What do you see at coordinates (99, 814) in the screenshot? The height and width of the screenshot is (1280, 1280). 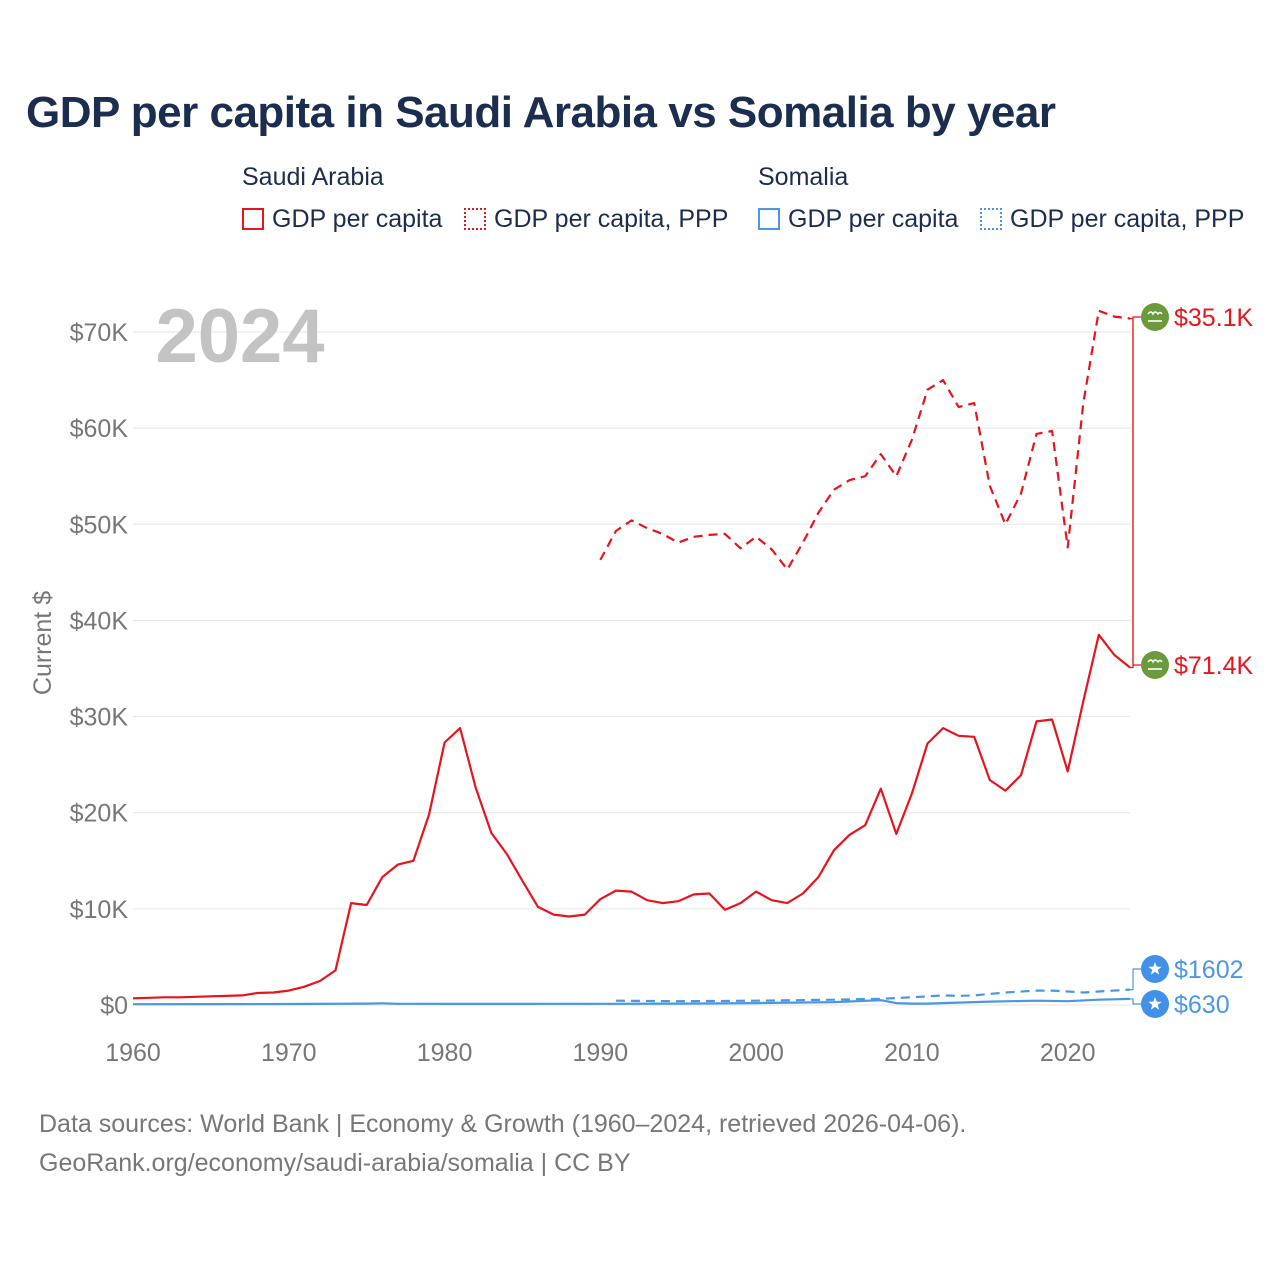 I see `y-tick-label: $20K` at bounding box center [99, 814].